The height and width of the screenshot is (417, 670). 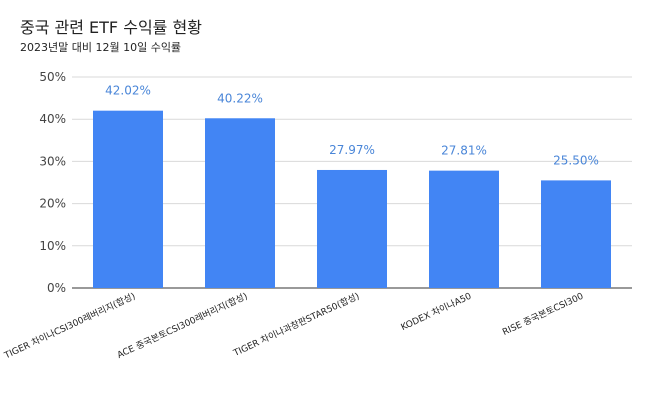 I want to click on data-label: 25.50%, so click(x=576, y=160).